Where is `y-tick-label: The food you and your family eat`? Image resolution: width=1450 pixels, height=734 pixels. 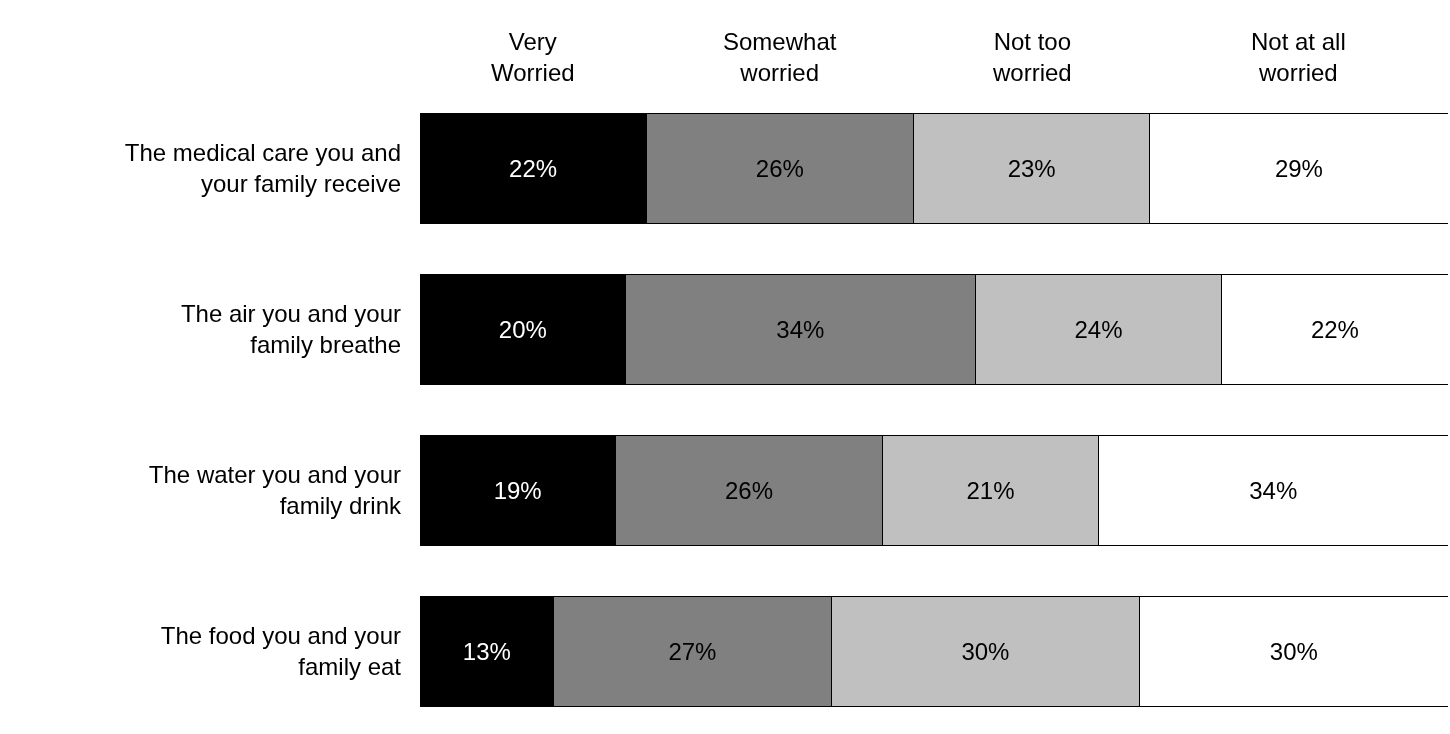
y-tick-label: The food you and your family eat is located at coordinates (281, 651).